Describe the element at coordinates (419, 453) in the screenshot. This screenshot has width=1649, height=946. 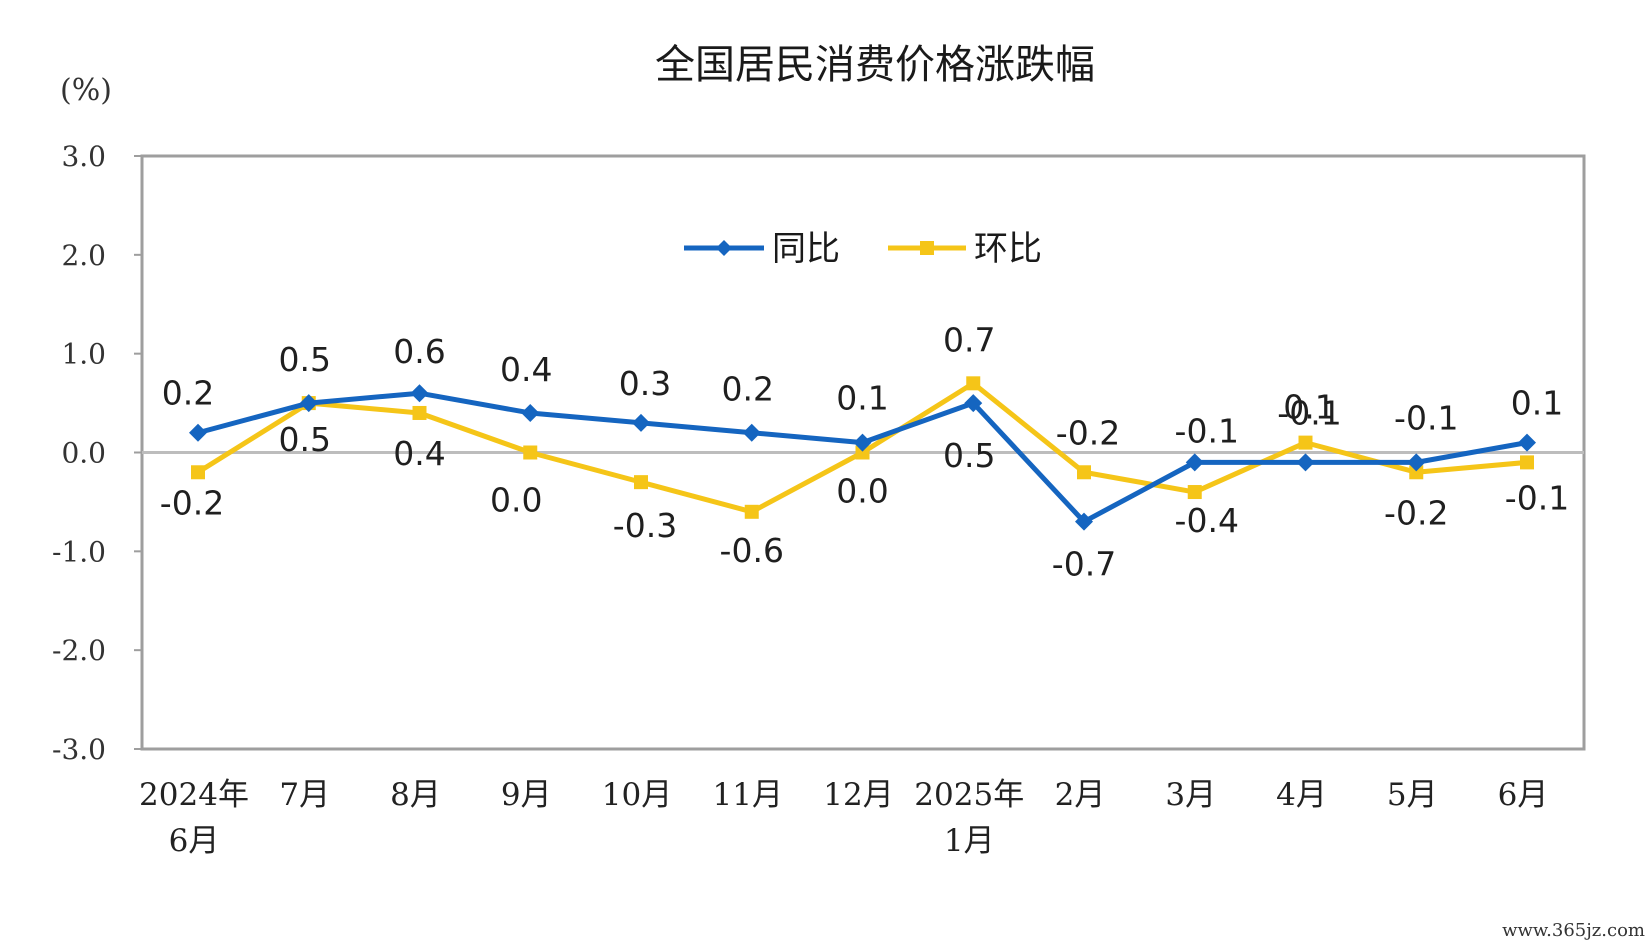
I see `mom-data-label: 0.4` at that location.